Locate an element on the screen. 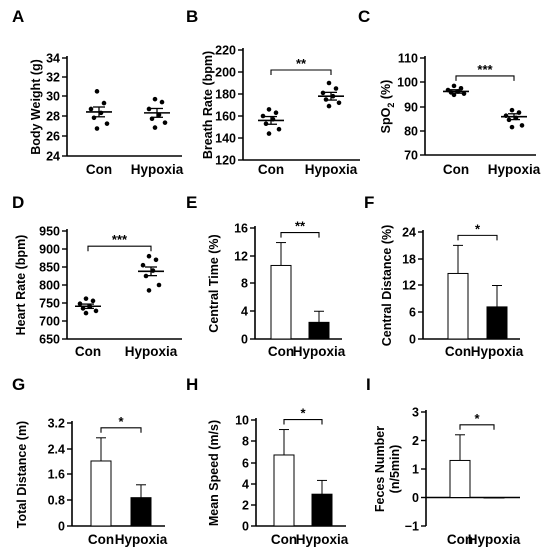 The image size is (542, 550). y-tick-label: 2.4 is located at coordinates (56, 450).